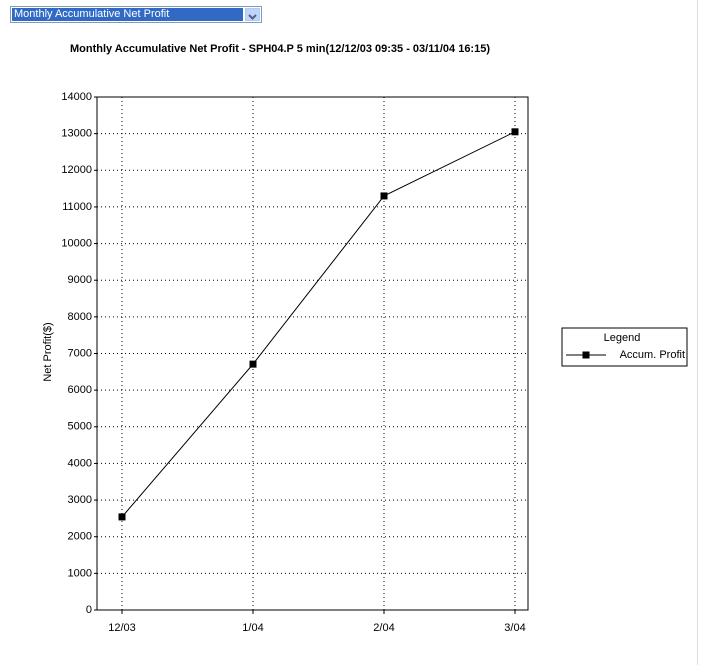  I want to click on y-tick-label: 11000, so click(77, 207).